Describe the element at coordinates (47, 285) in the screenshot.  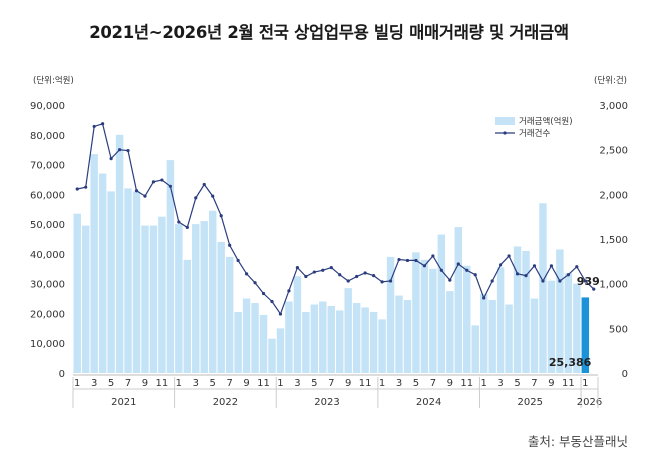
I see `left-tick-label: 30,000` at that location.